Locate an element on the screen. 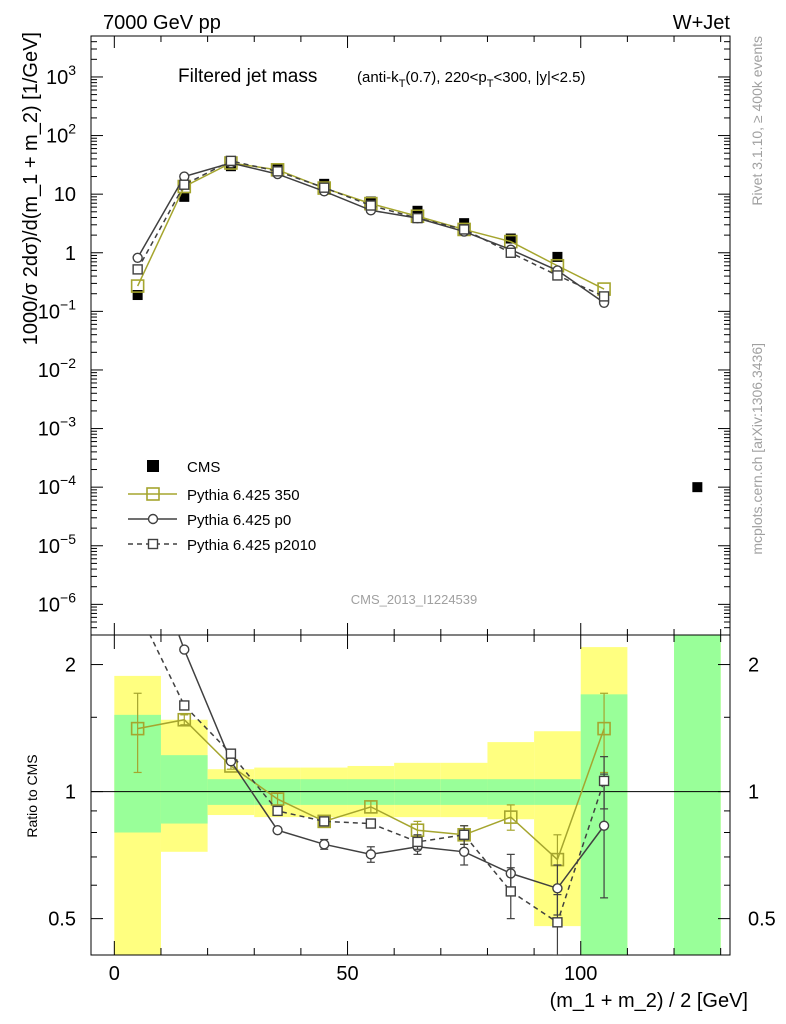 The width and height of the screenshot is (786, 1024). main-y-tick-label: 10 is located at coordinates (65, 195).